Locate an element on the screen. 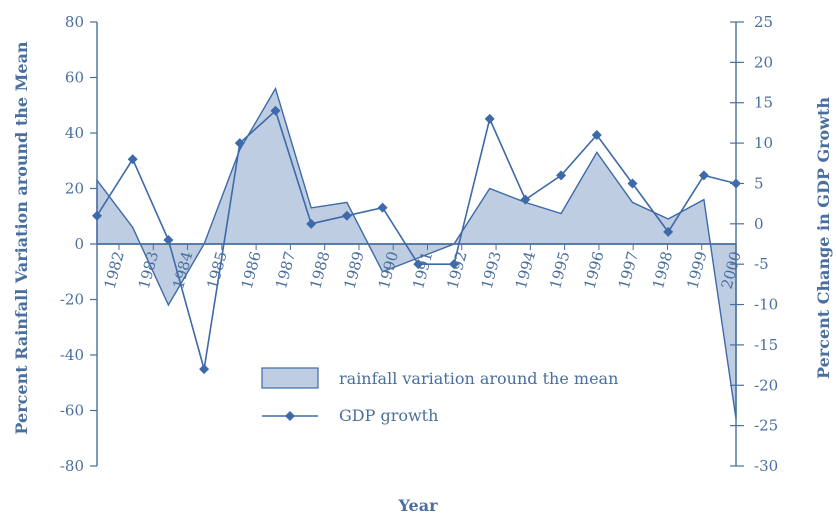  y-right-tick-label: -30 is located at coordinates (766, 466).